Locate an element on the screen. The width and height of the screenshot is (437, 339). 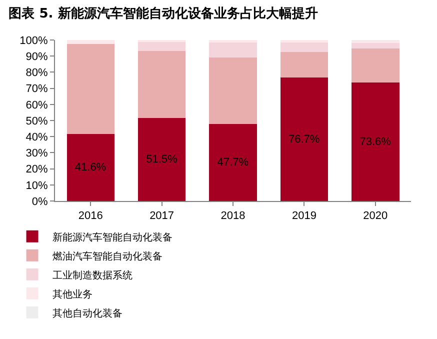
y-tick-label: 90% is located at coordinates (37, 56).